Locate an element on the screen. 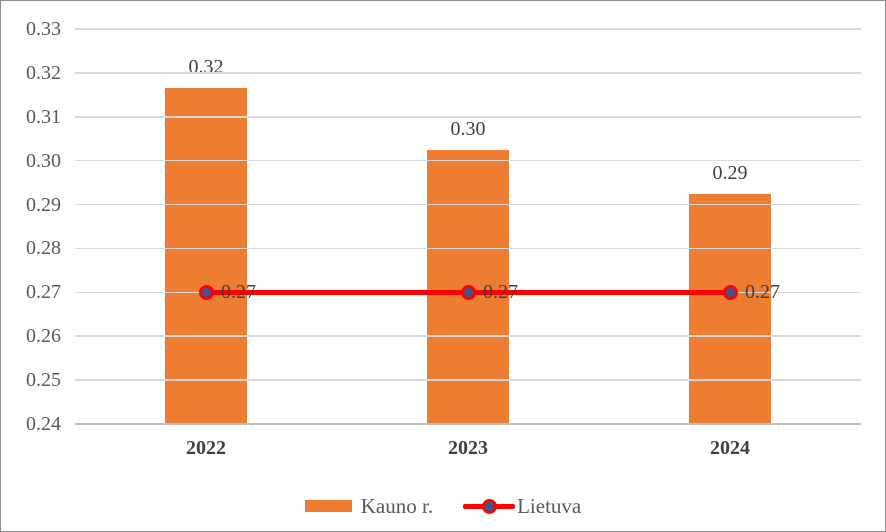  bar-data-label: 0.29 is located at coordinates (730, 172).